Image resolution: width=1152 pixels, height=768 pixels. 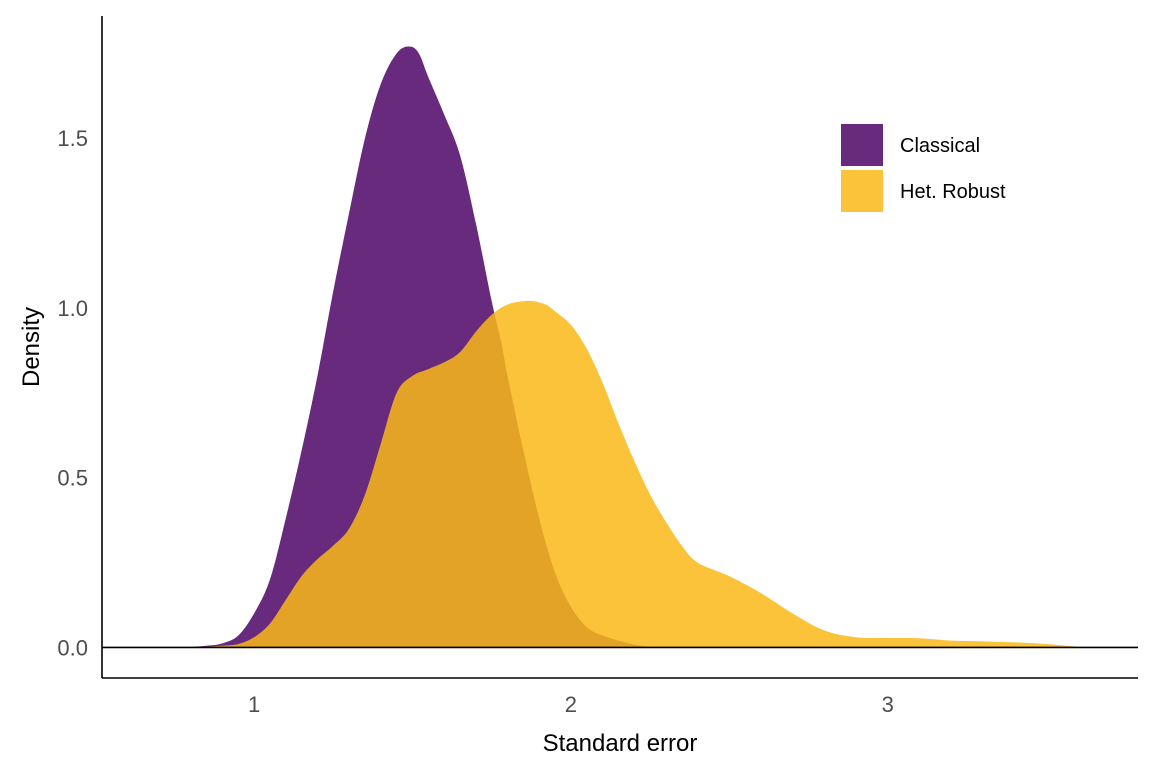 I want to click on y-tick-label: 1.5, so click(x=72, y=138).